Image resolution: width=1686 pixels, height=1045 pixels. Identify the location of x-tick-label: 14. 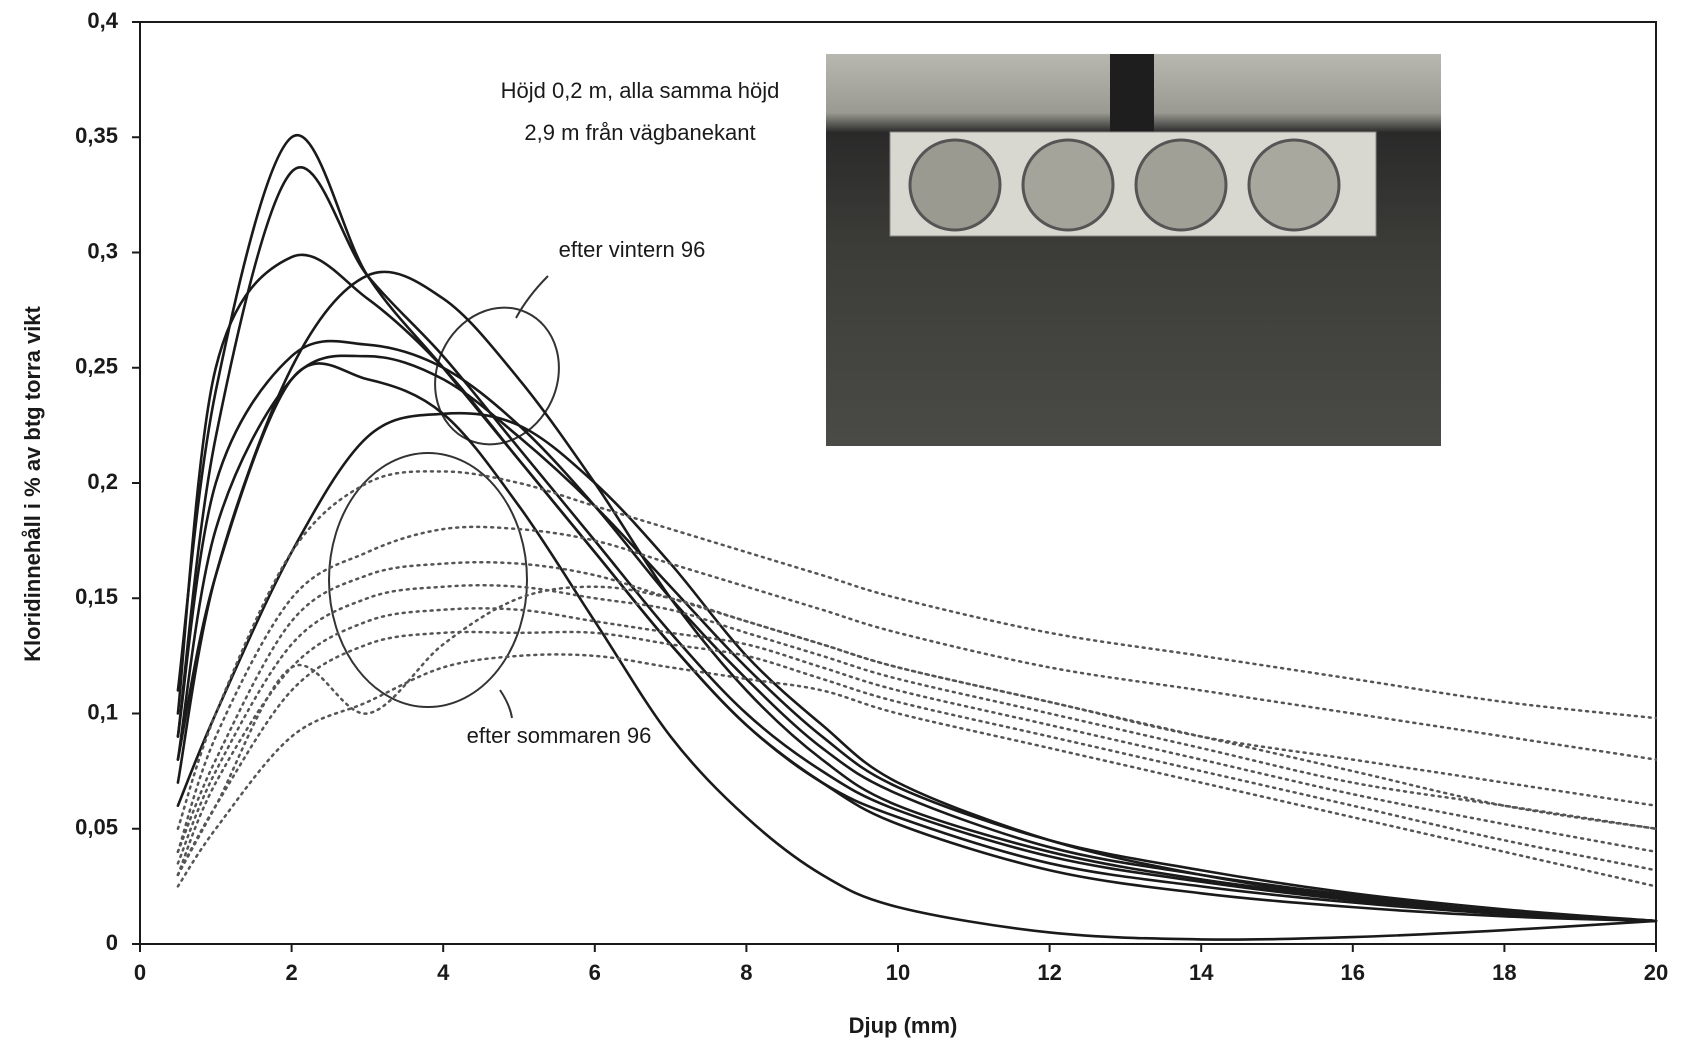
(1201, 972).